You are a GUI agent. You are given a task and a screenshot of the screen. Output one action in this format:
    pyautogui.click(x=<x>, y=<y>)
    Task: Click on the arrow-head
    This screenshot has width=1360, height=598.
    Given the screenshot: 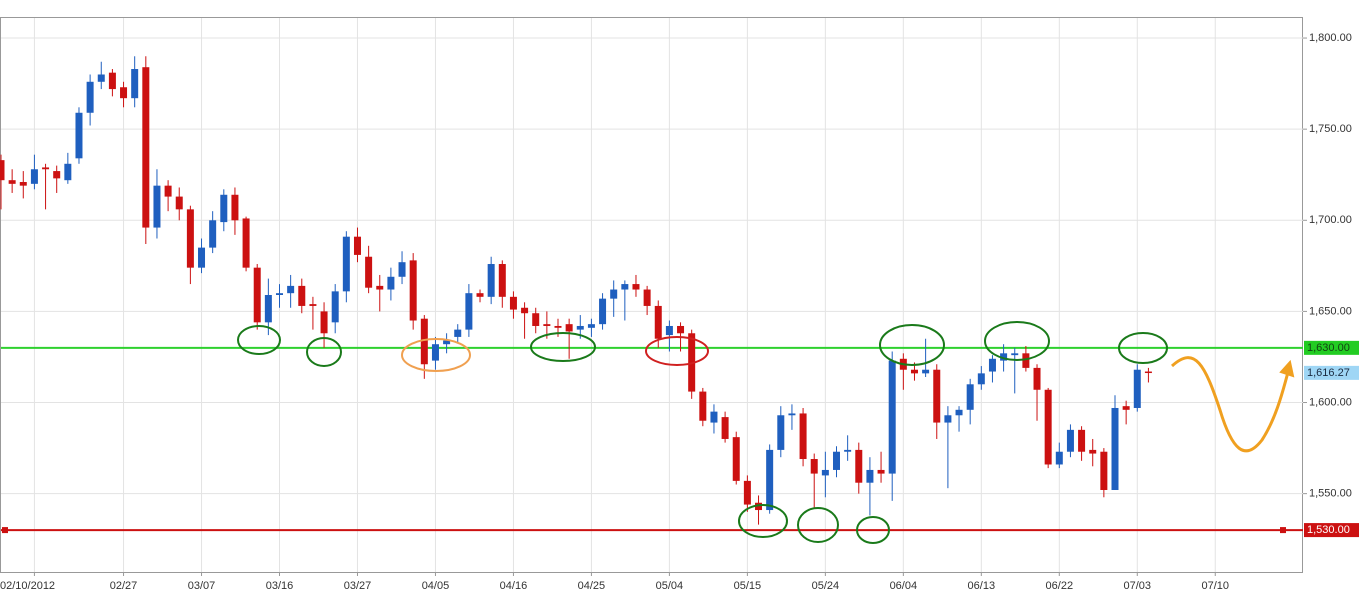 What is the action you would take?
    pyautogui.click(x=1287, y=368)
    